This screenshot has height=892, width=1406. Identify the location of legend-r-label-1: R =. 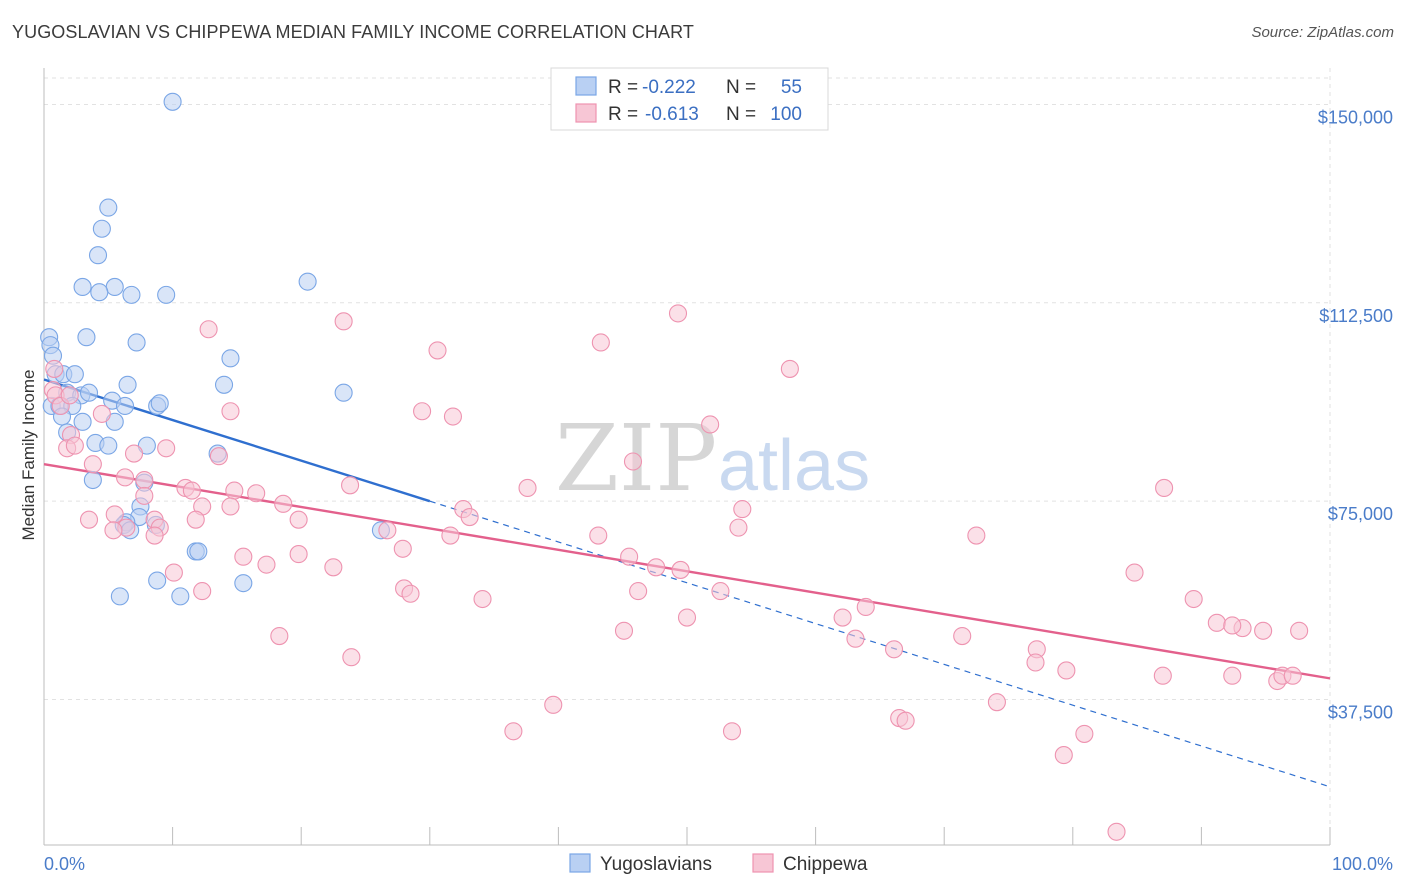
(623, 87).